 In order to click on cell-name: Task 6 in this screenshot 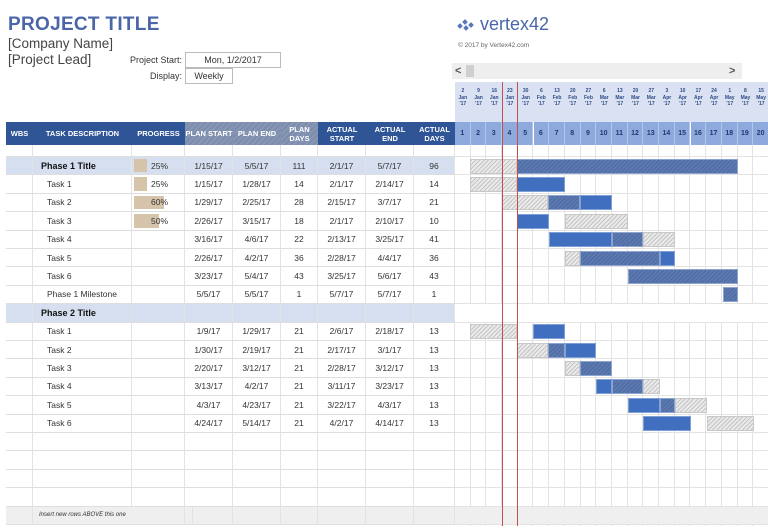, I will do `click(82, 276)`.